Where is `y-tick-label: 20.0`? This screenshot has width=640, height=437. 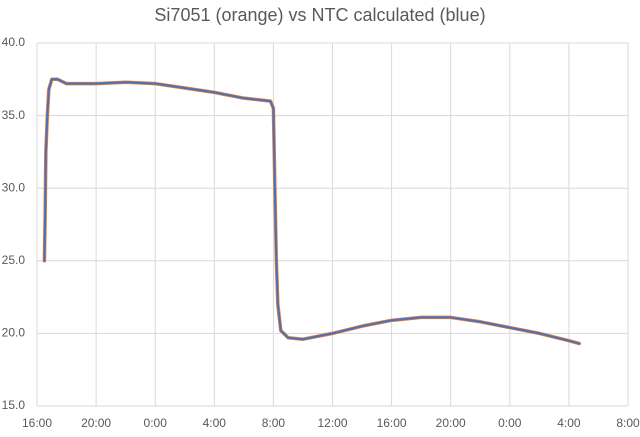 y-tick-label: 20.0 is located at coordinates (14, 333).